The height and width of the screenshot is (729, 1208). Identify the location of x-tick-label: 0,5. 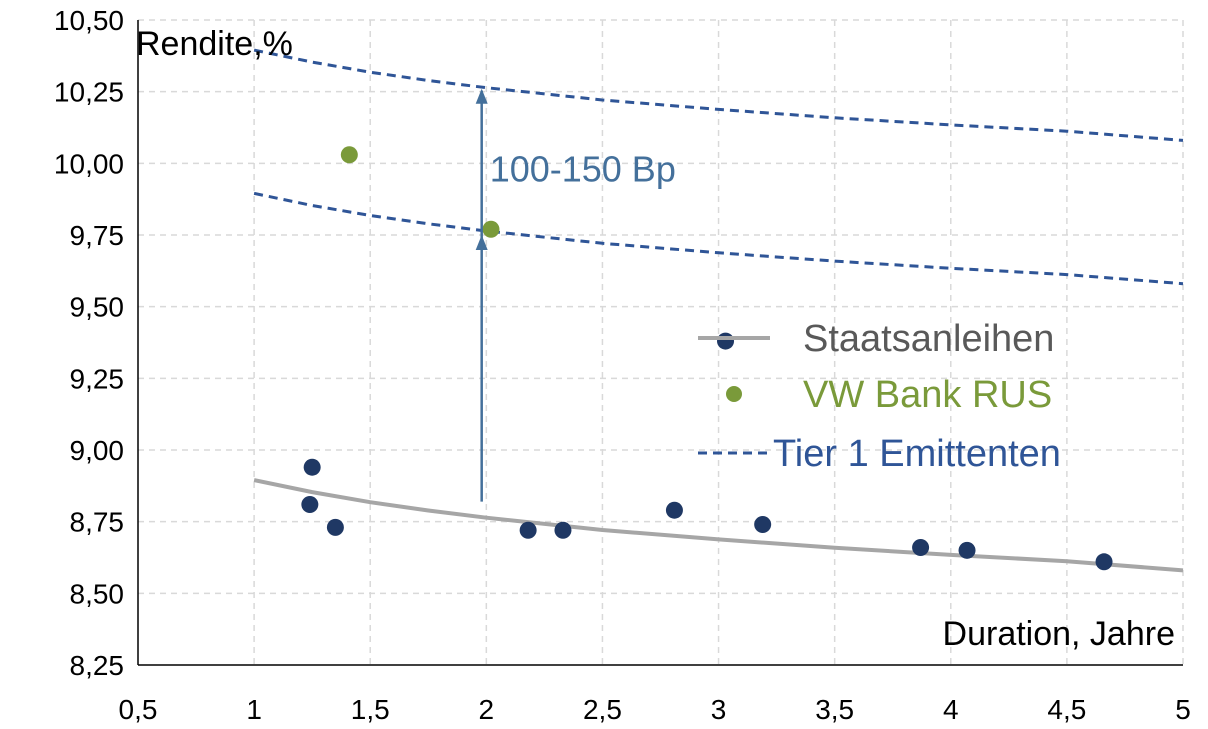
(138, 709).